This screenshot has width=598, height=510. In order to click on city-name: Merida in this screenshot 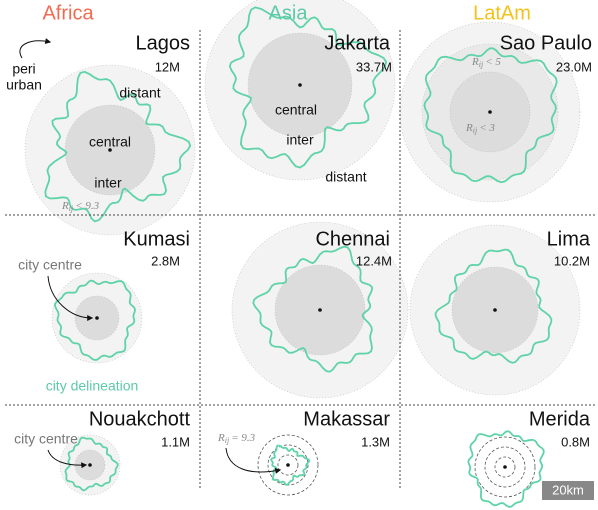, I will do `click(560, 419)`.